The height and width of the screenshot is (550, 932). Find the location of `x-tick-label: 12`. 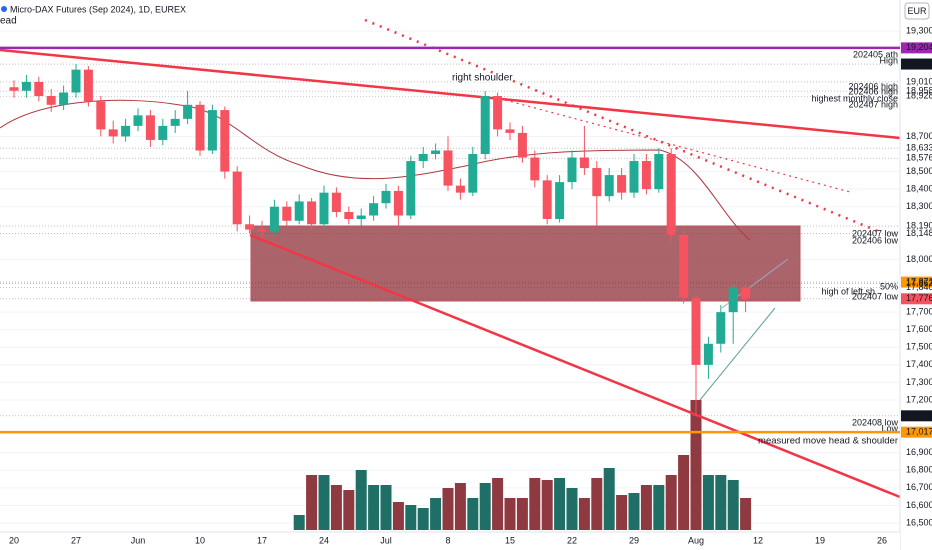

x-tick-label: 12 is located at coordinates (758, 540).